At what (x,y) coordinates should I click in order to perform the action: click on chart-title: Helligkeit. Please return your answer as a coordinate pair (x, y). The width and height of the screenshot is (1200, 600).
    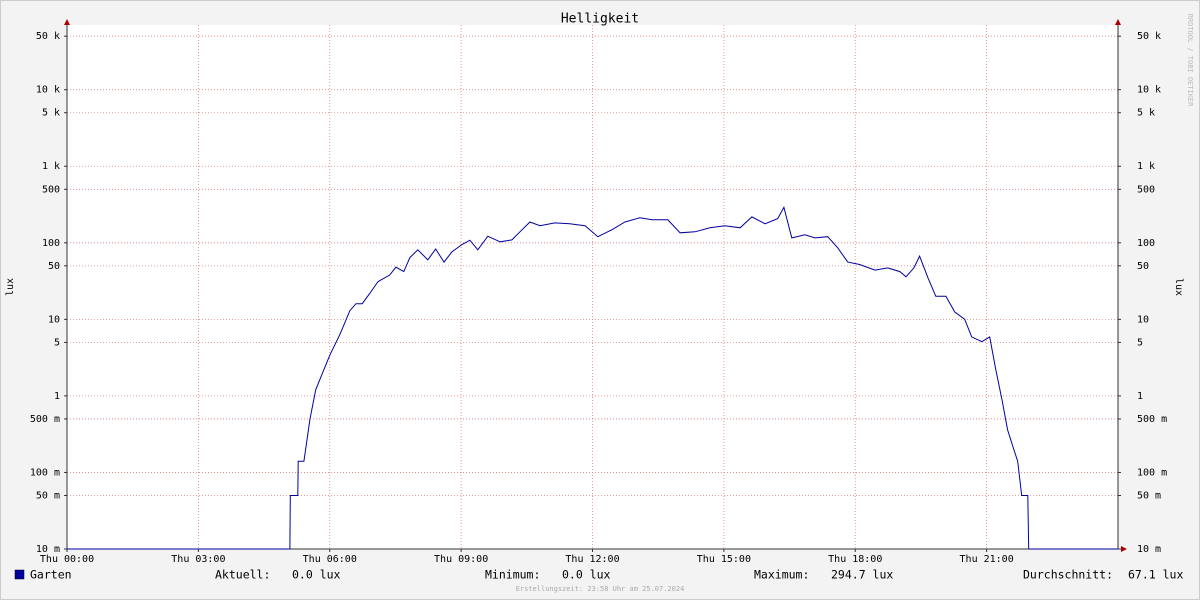
    Looking at the image, I should click on (600, 19).